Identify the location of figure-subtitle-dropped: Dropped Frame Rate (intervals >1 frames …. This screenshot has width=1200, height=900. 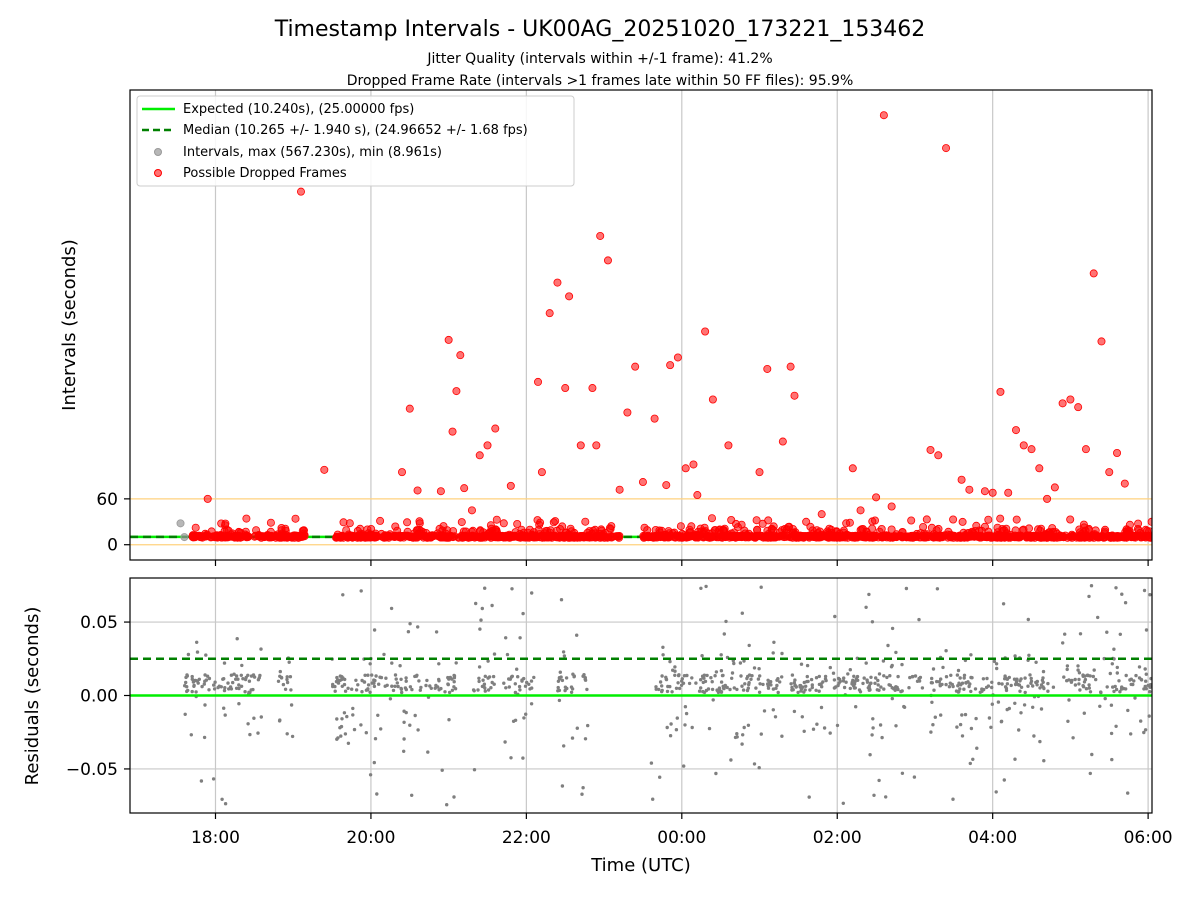
(600, 81).